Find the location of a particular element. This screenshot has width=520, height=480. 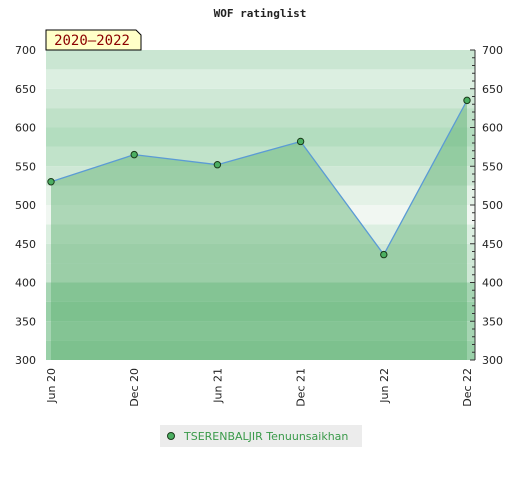

y-tick-label-left: 400 is located at coordinates (25, 283).